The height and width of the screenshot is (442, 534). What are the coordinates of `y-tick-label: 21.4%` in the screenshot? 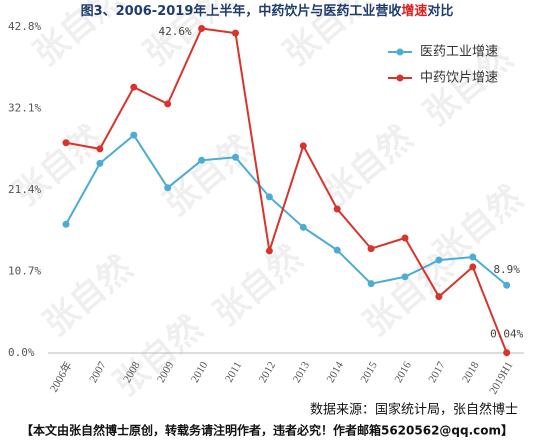 It's located at (24, 189).